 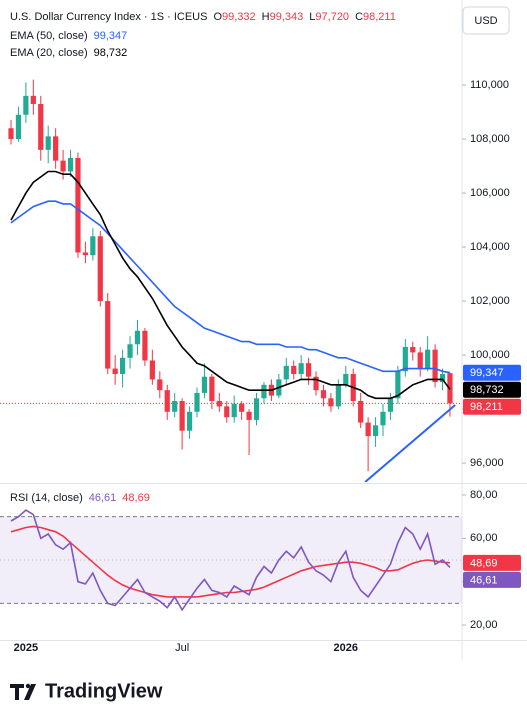 What do you see at coordinates (486, 407) in the screenshot?
I see `close-last-label: 98,211` at bounding box center [486, 407].